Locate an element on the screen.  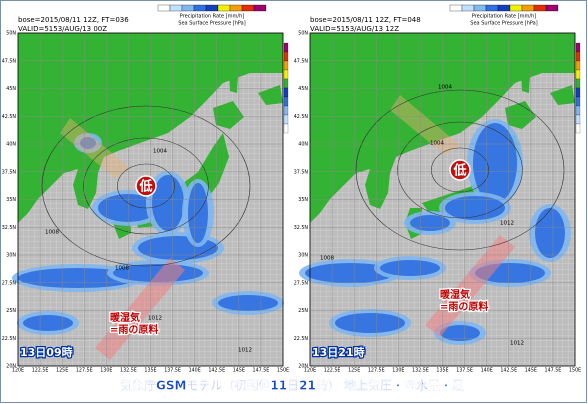
lon-label: 140E is located at coordinates (195, 371).